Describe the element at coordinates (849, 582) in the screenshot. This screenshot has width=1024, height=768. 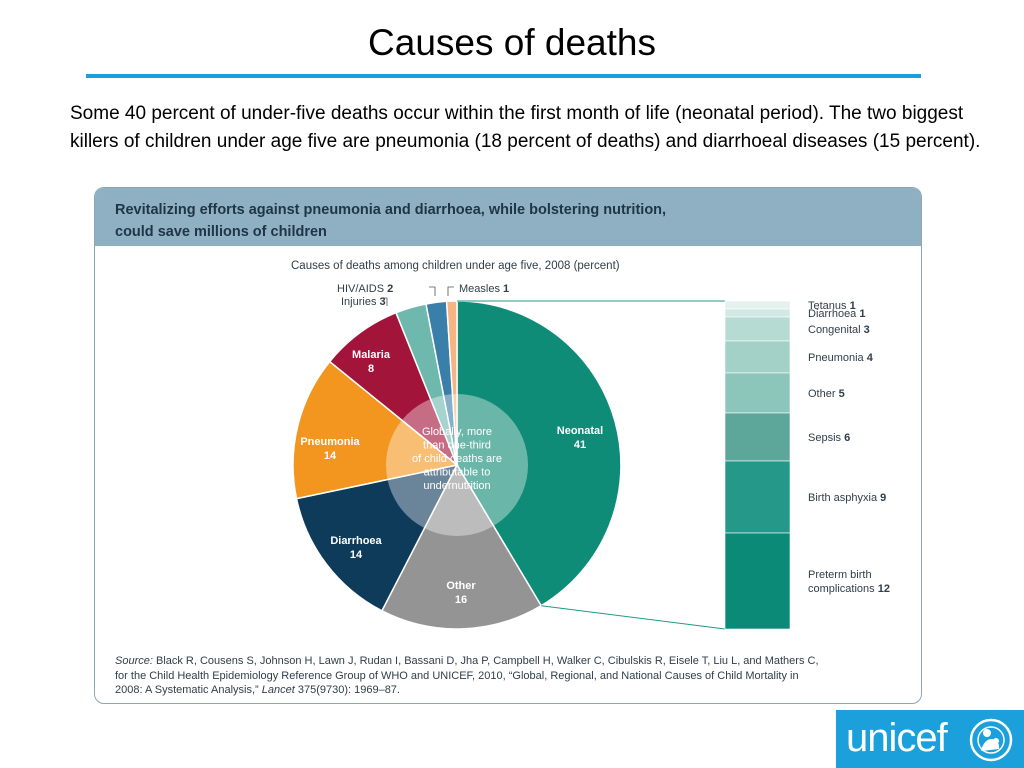
I see `breakdown-label-preterm-birth-complications: Preterm birth complications 12` at that location.